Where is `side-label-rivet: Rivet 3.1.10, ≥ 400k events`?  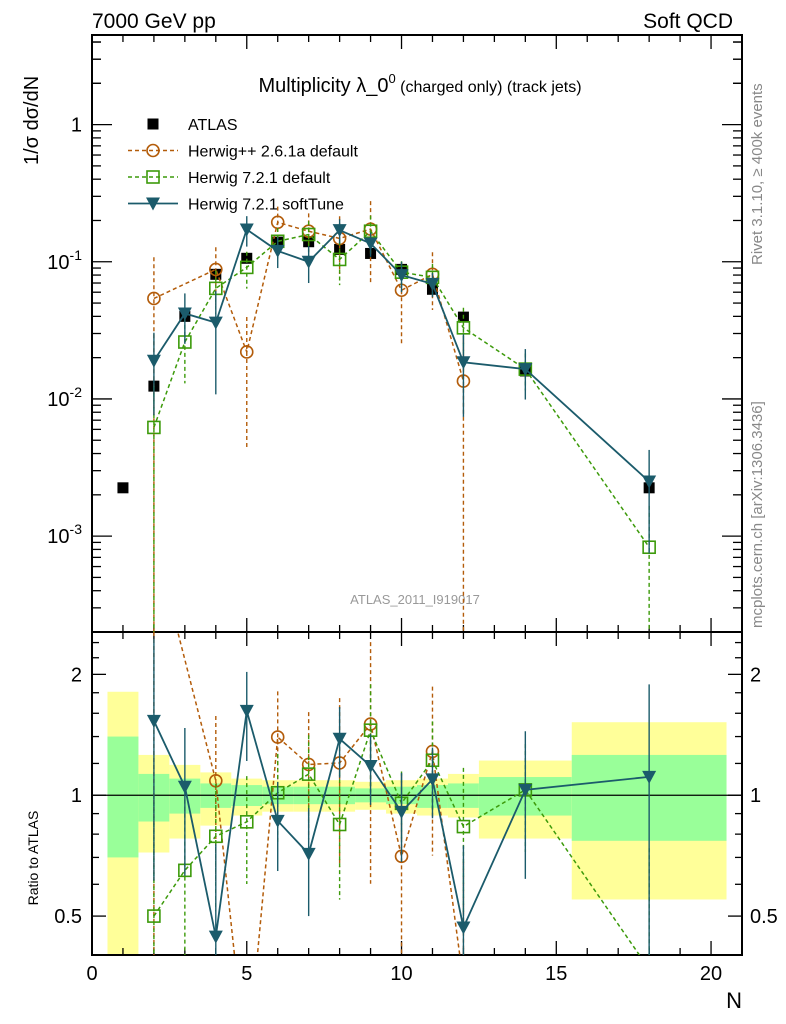
side-label-rivet: Rivet 3.1.10, ≥ 400k events is located at coordinates (757, 174).